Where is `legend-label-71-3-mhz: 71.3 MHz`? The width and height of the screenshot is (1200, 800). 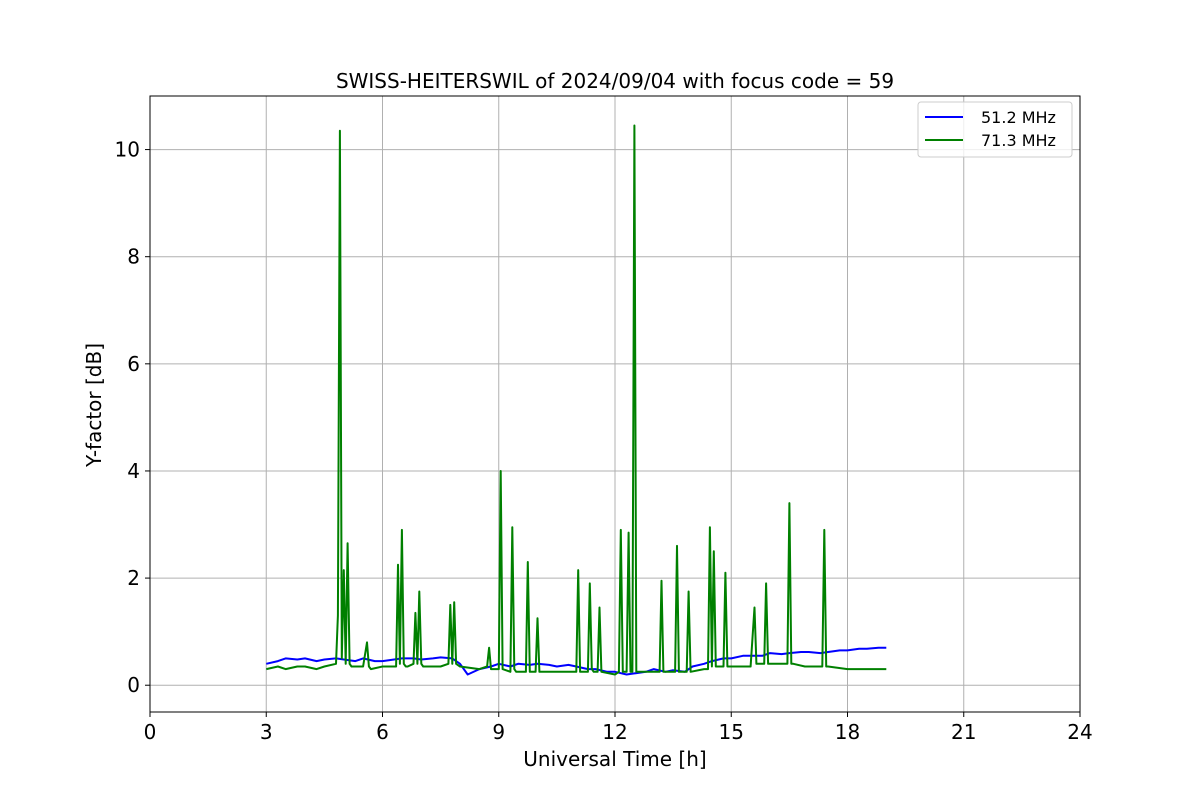
legend-label-71-3-mhz: 71.3 MHz is located at coordinates (1018, 140).